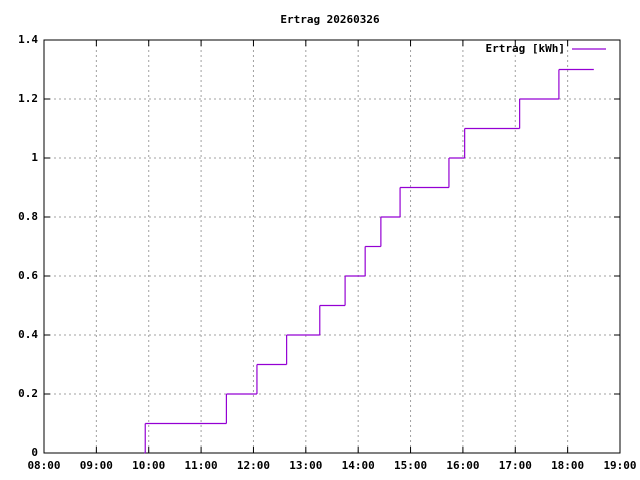  Describe the element at coordinates (28, 98) in the screenshot. I see `y-tick-label: 1.2` at that location.